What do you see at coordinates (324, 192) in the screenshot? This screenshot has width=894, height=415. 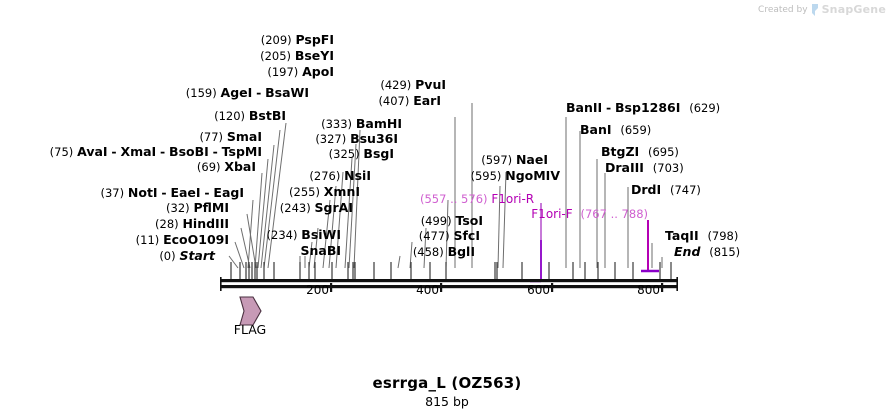 I see `site-label-xmni: (255) XmnI` at bounding box center [324, 192].